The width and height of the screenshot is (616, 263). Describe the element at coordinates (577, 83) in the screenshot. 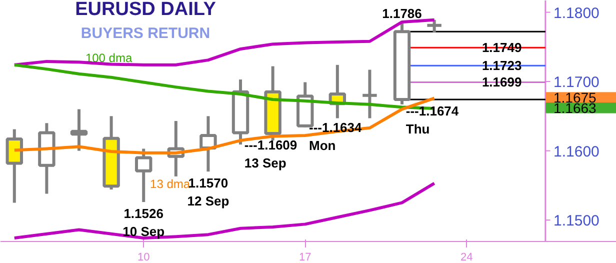

I see `y-tick-label: 1.1700` at that location.